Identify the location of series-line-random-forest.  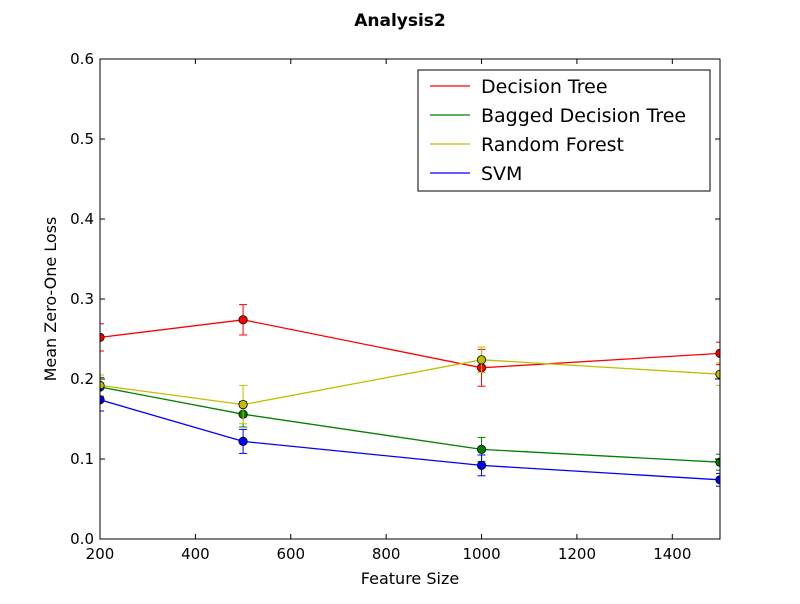
(410, 382).